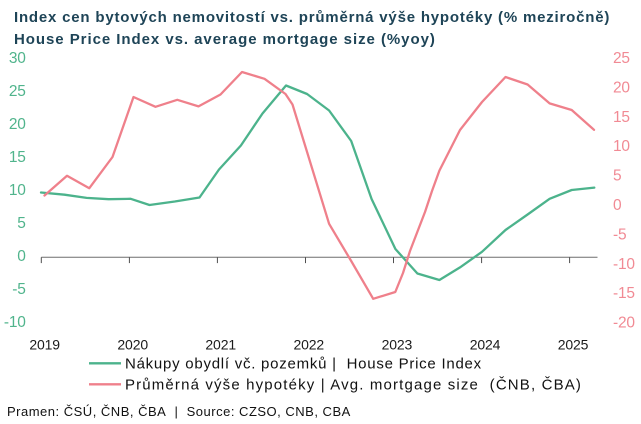  I want to click on svg-text: 2023, so click(397, 345).